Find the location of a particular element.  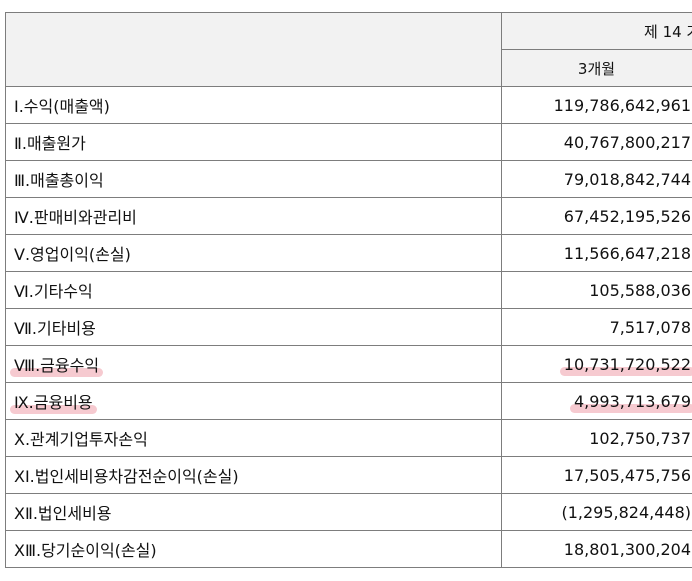

table-row: XⅢ.당기순이익(손실) 18,801,300,204 is located at coordinates (348, 549).